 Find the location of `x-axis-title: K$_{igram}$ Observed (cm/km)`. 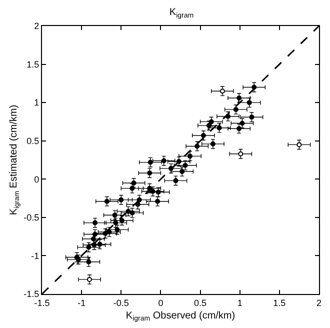

x-axis-title: K$_{igram}$ Observed (cm/km) is located at coordinates (181, 316).